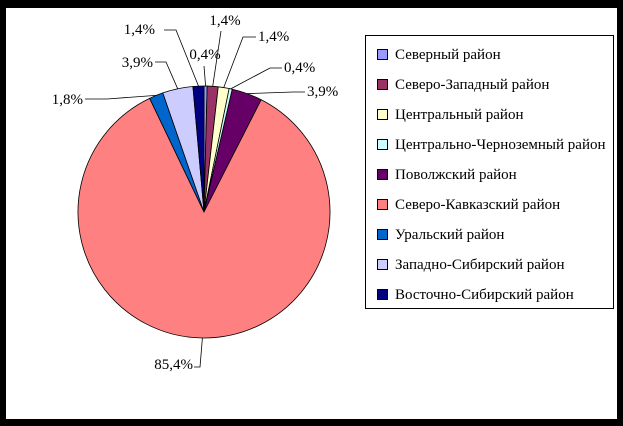 This screenshot has height=426, width=623. I want to click on legend-item-povolzhskij: Поволжский район, so click(493, 182).